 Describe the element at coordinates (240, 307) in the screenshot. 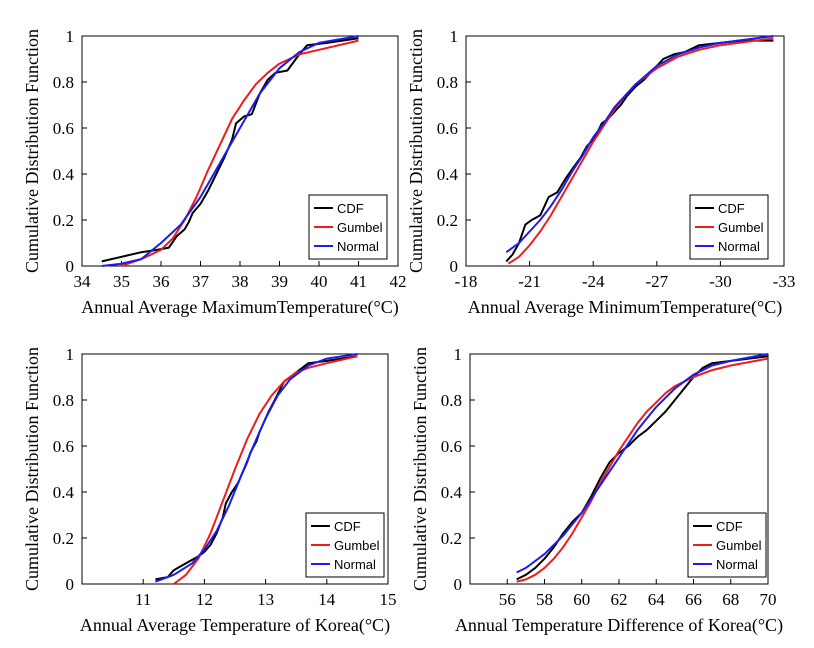

I see `x-axis-title: Annual Average MaximumTemperature(°C)` at that location.